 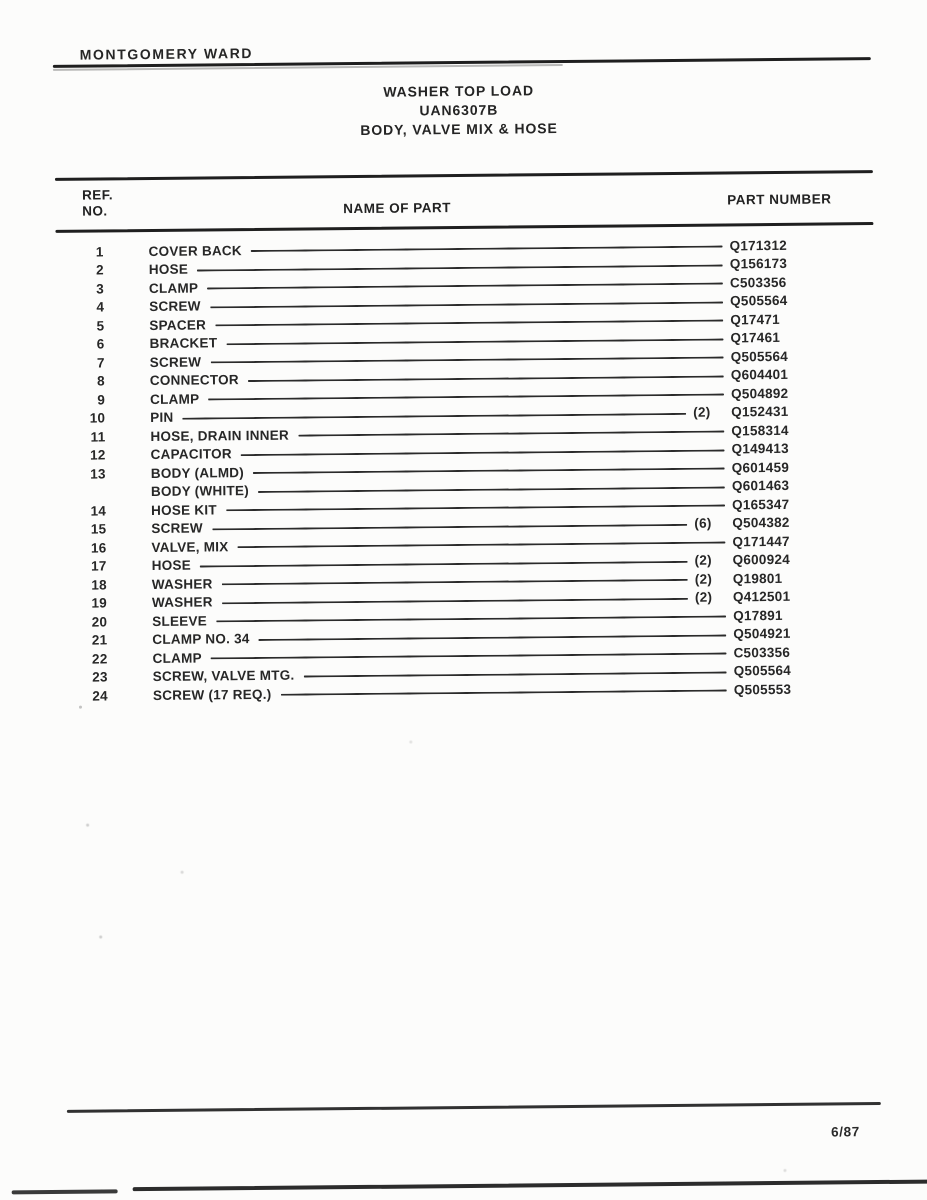 What do you see at coordinates (100, 344) in the screenshot?
I see `ref-no-cell: 6` at bounding box center [100, 344].